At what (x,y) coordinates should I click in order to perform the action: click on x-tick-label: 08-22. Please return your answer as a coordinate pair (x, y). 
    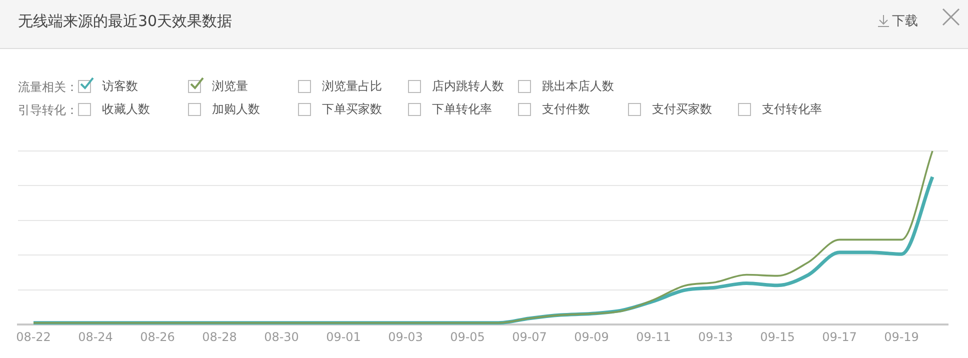
    Looking at the image, I should click on (33, 337).